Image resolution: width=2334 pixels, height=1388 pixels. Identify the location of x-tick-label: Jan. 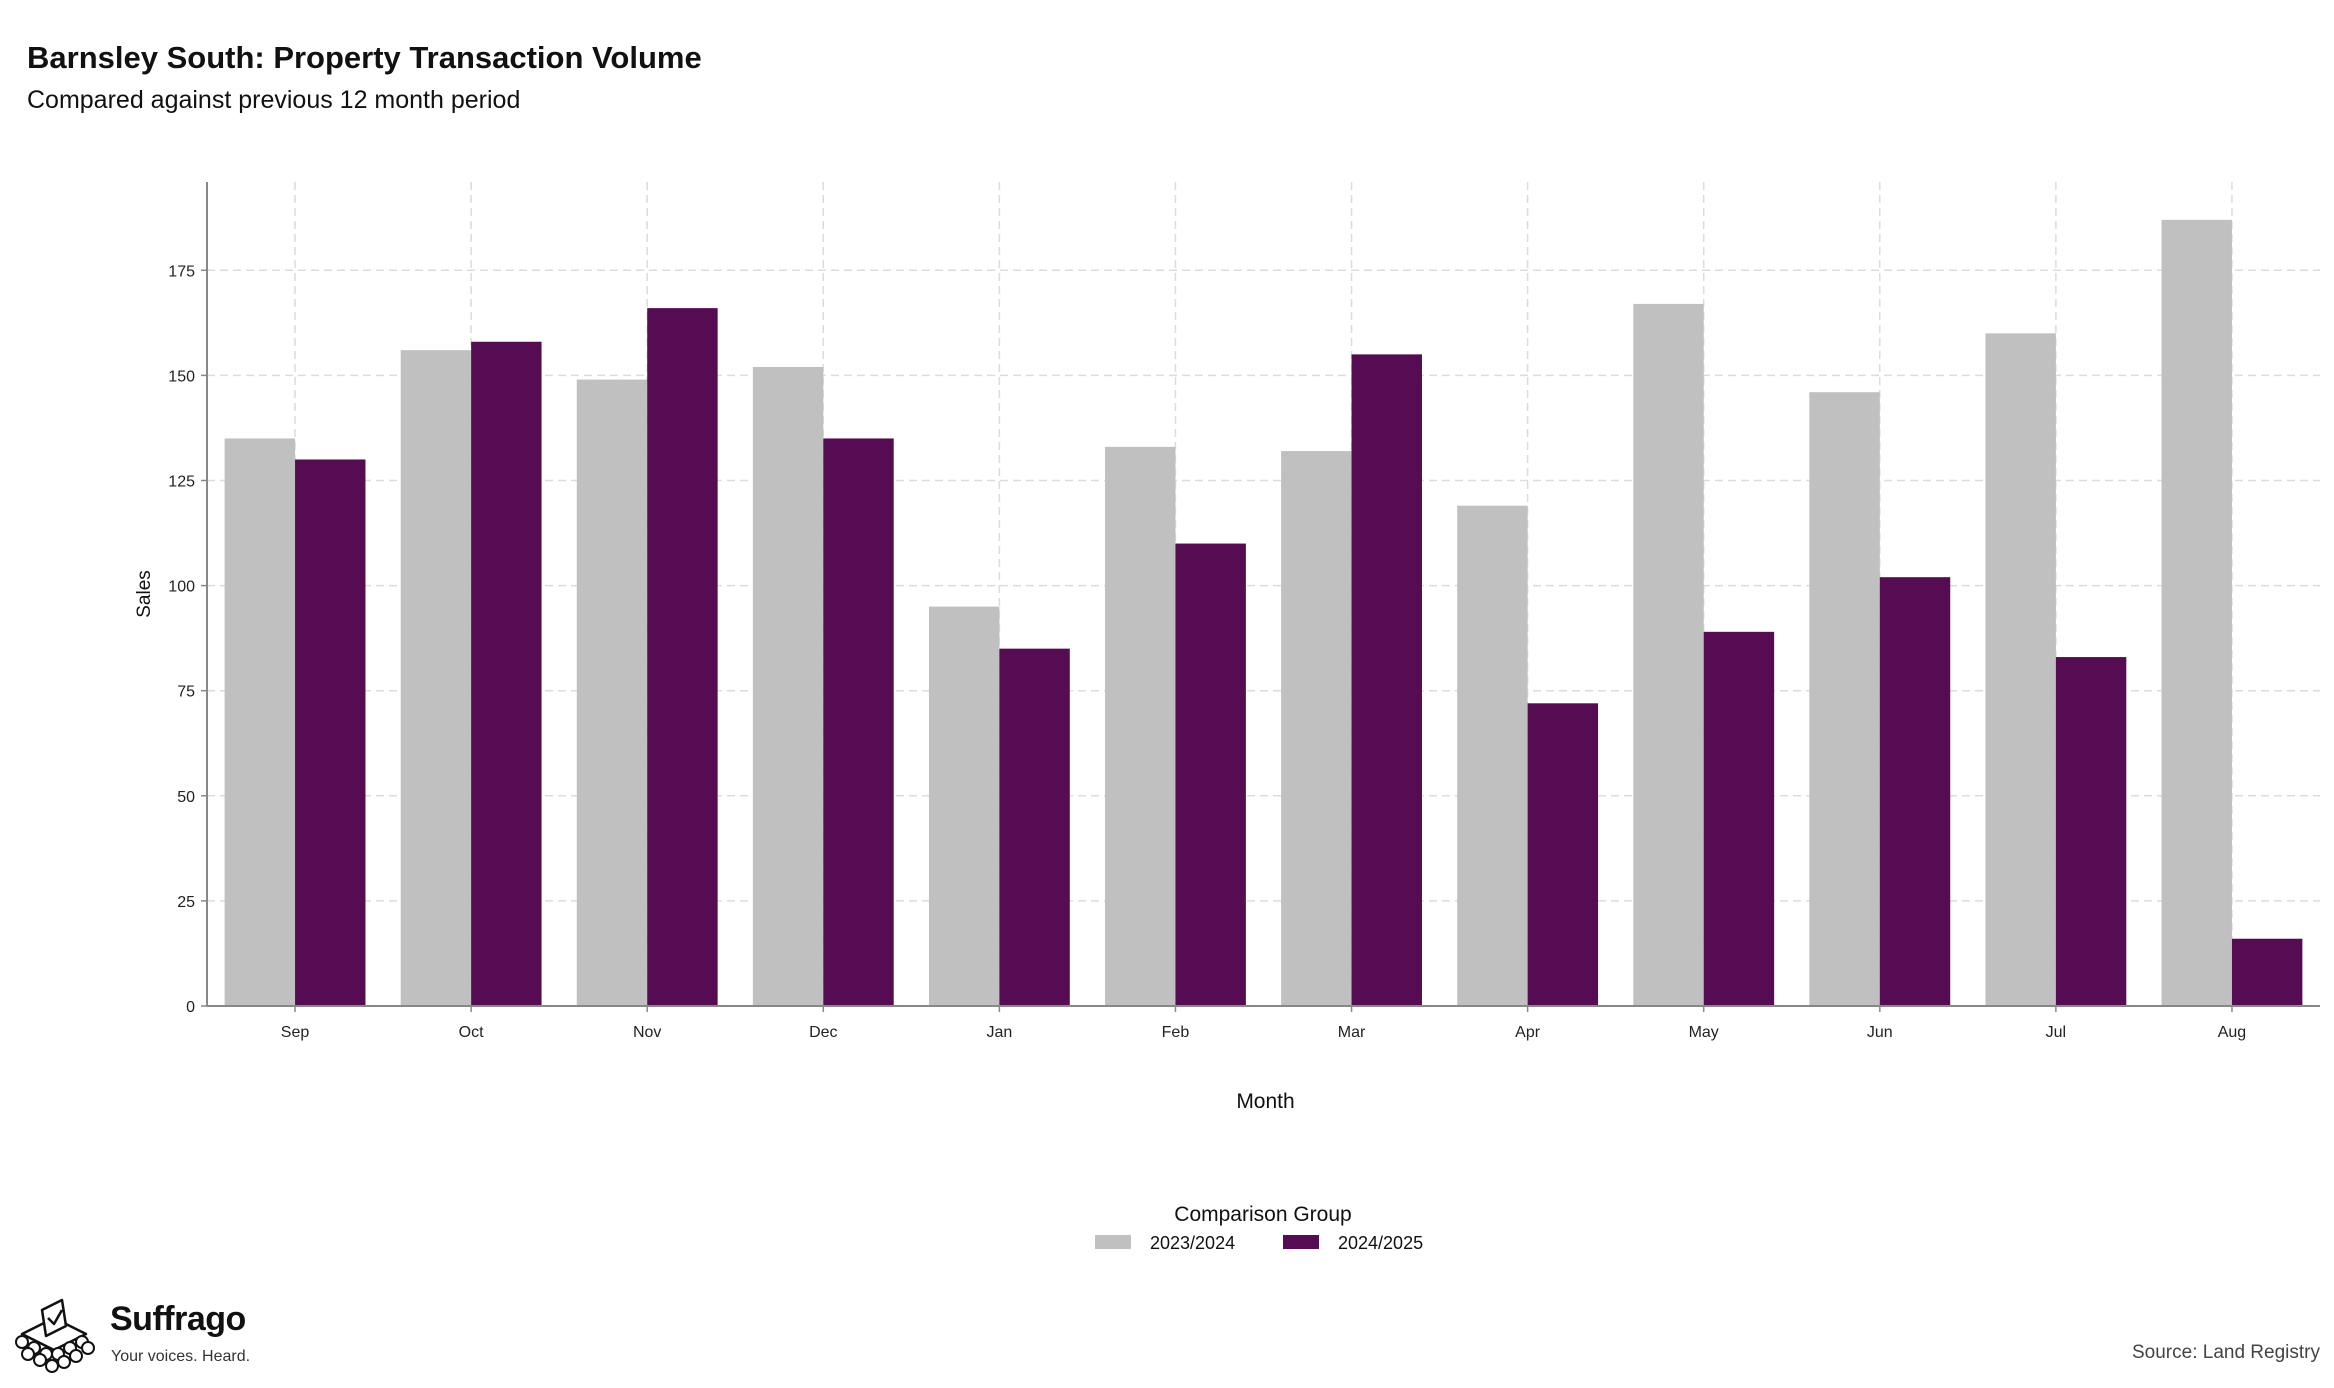
(999, 1032).